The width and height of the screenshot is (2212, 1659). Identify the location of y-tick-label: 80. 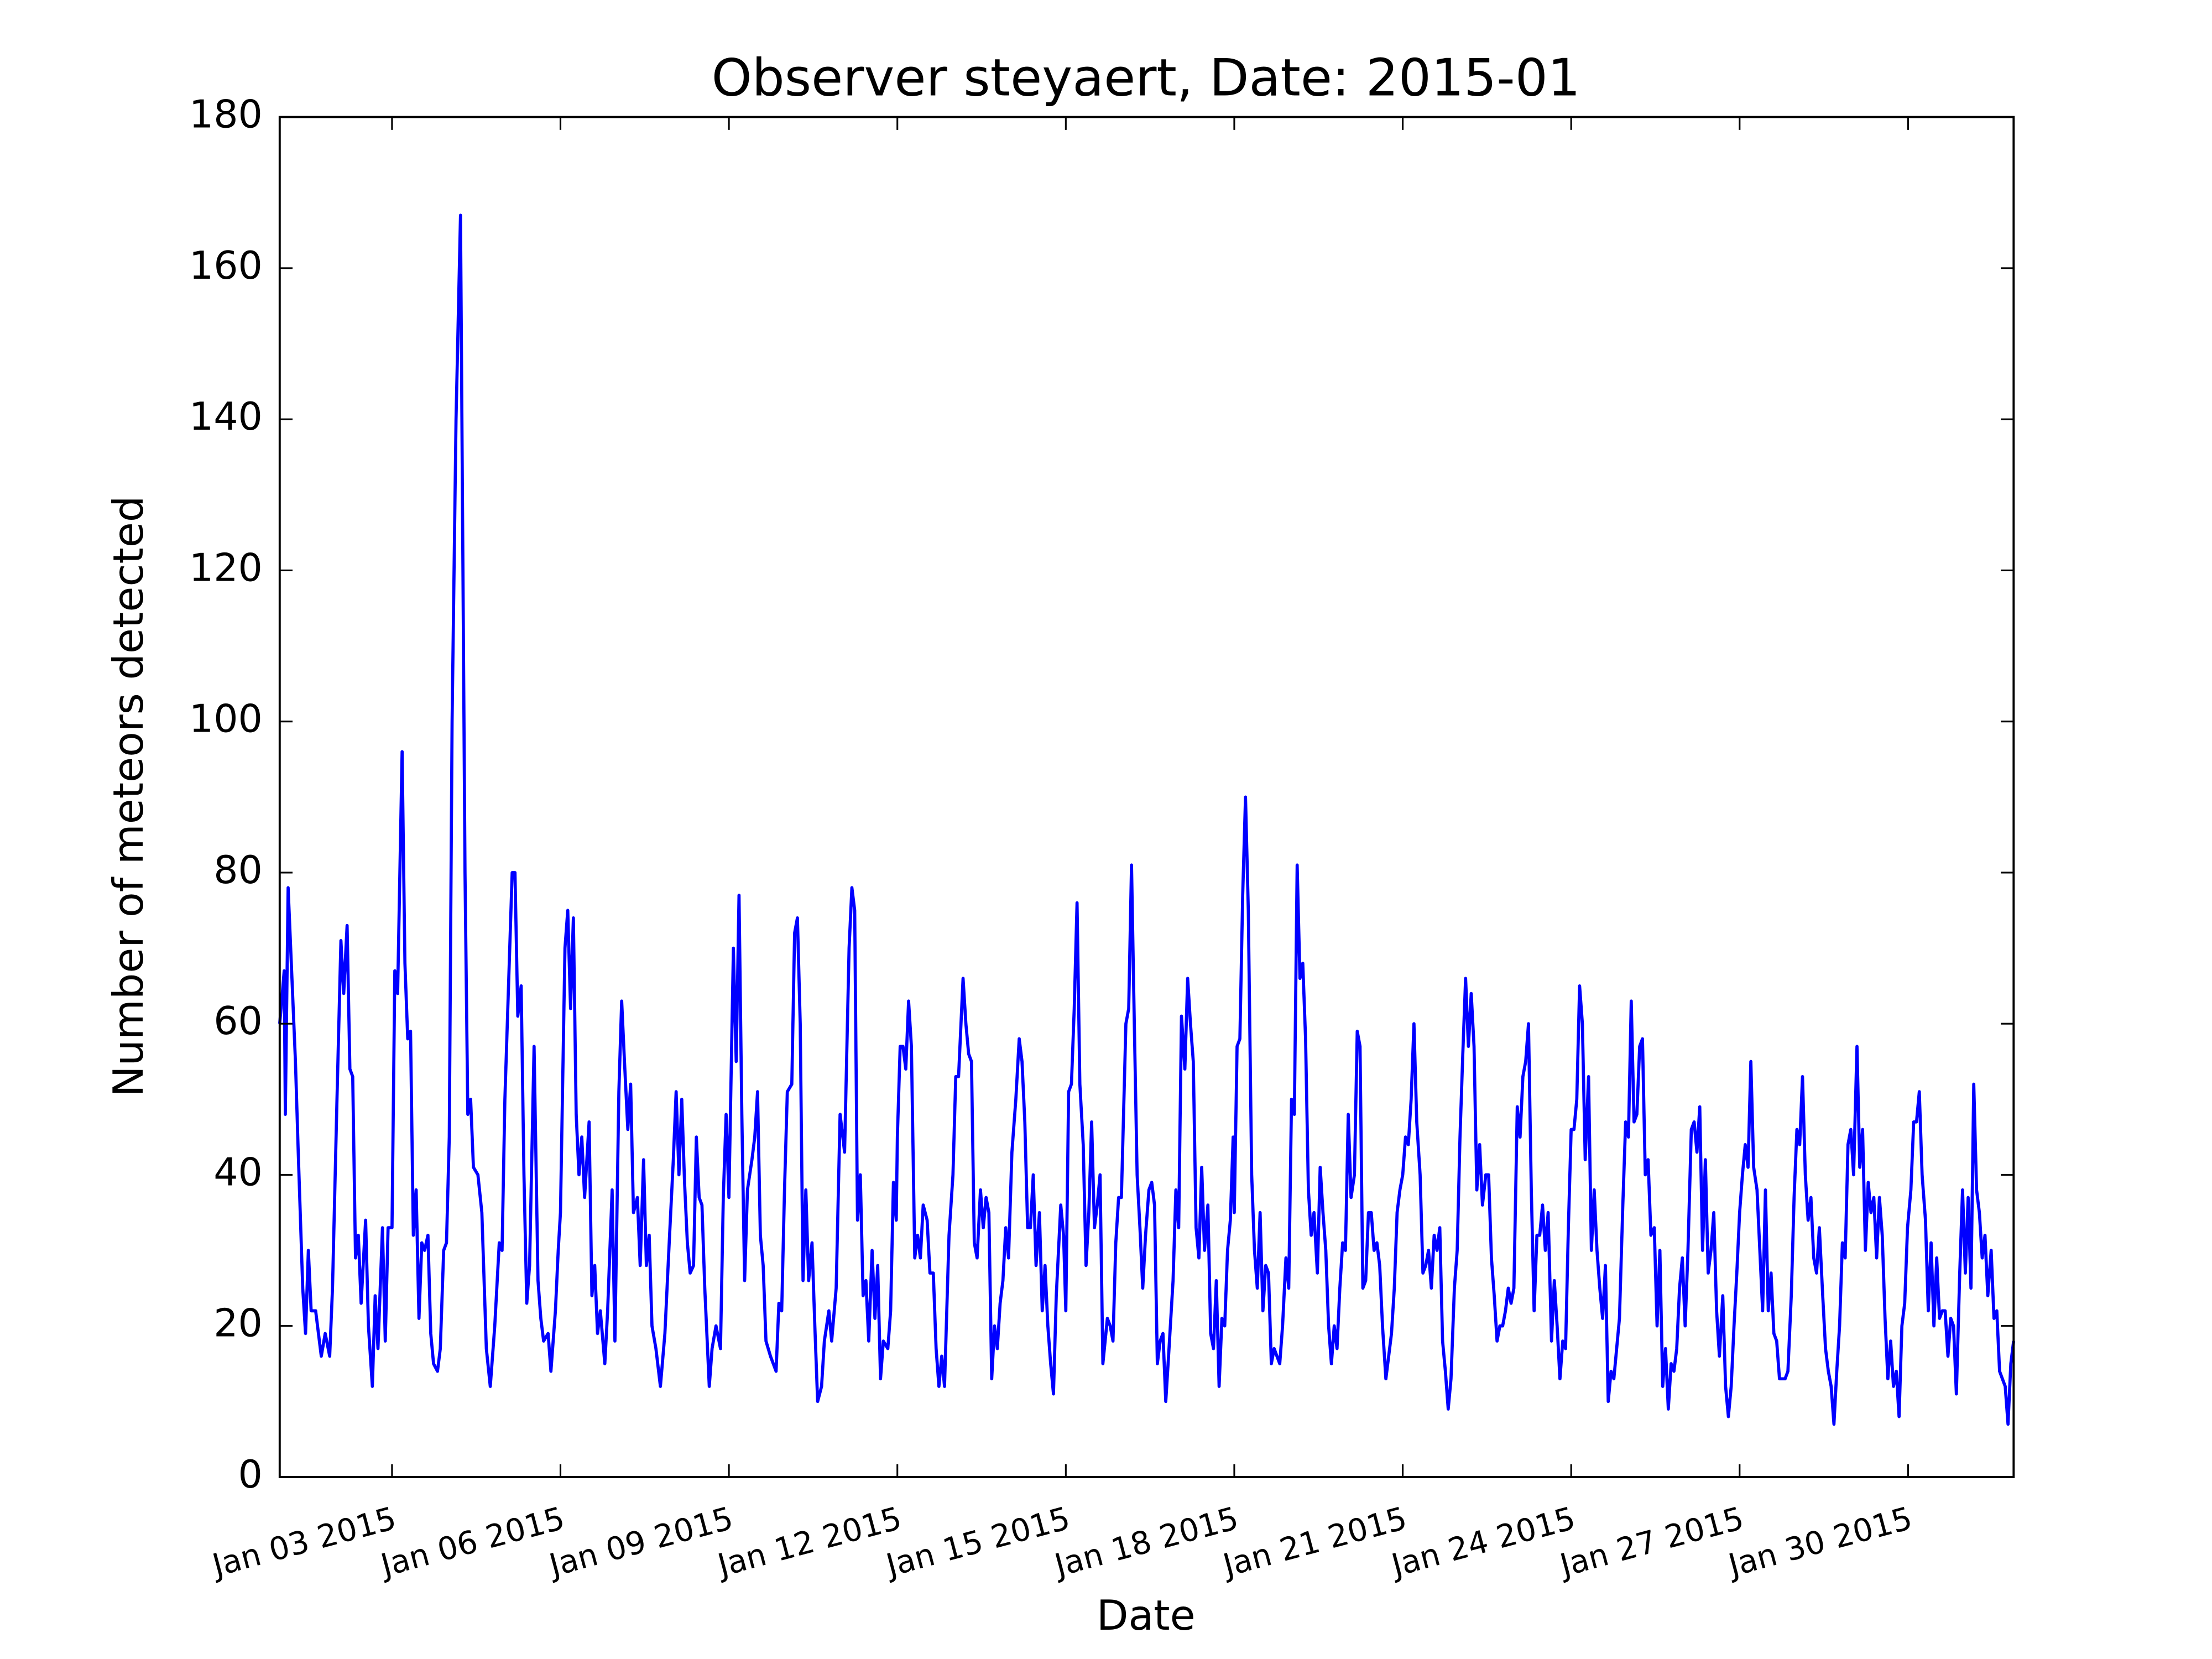
(238, 871).